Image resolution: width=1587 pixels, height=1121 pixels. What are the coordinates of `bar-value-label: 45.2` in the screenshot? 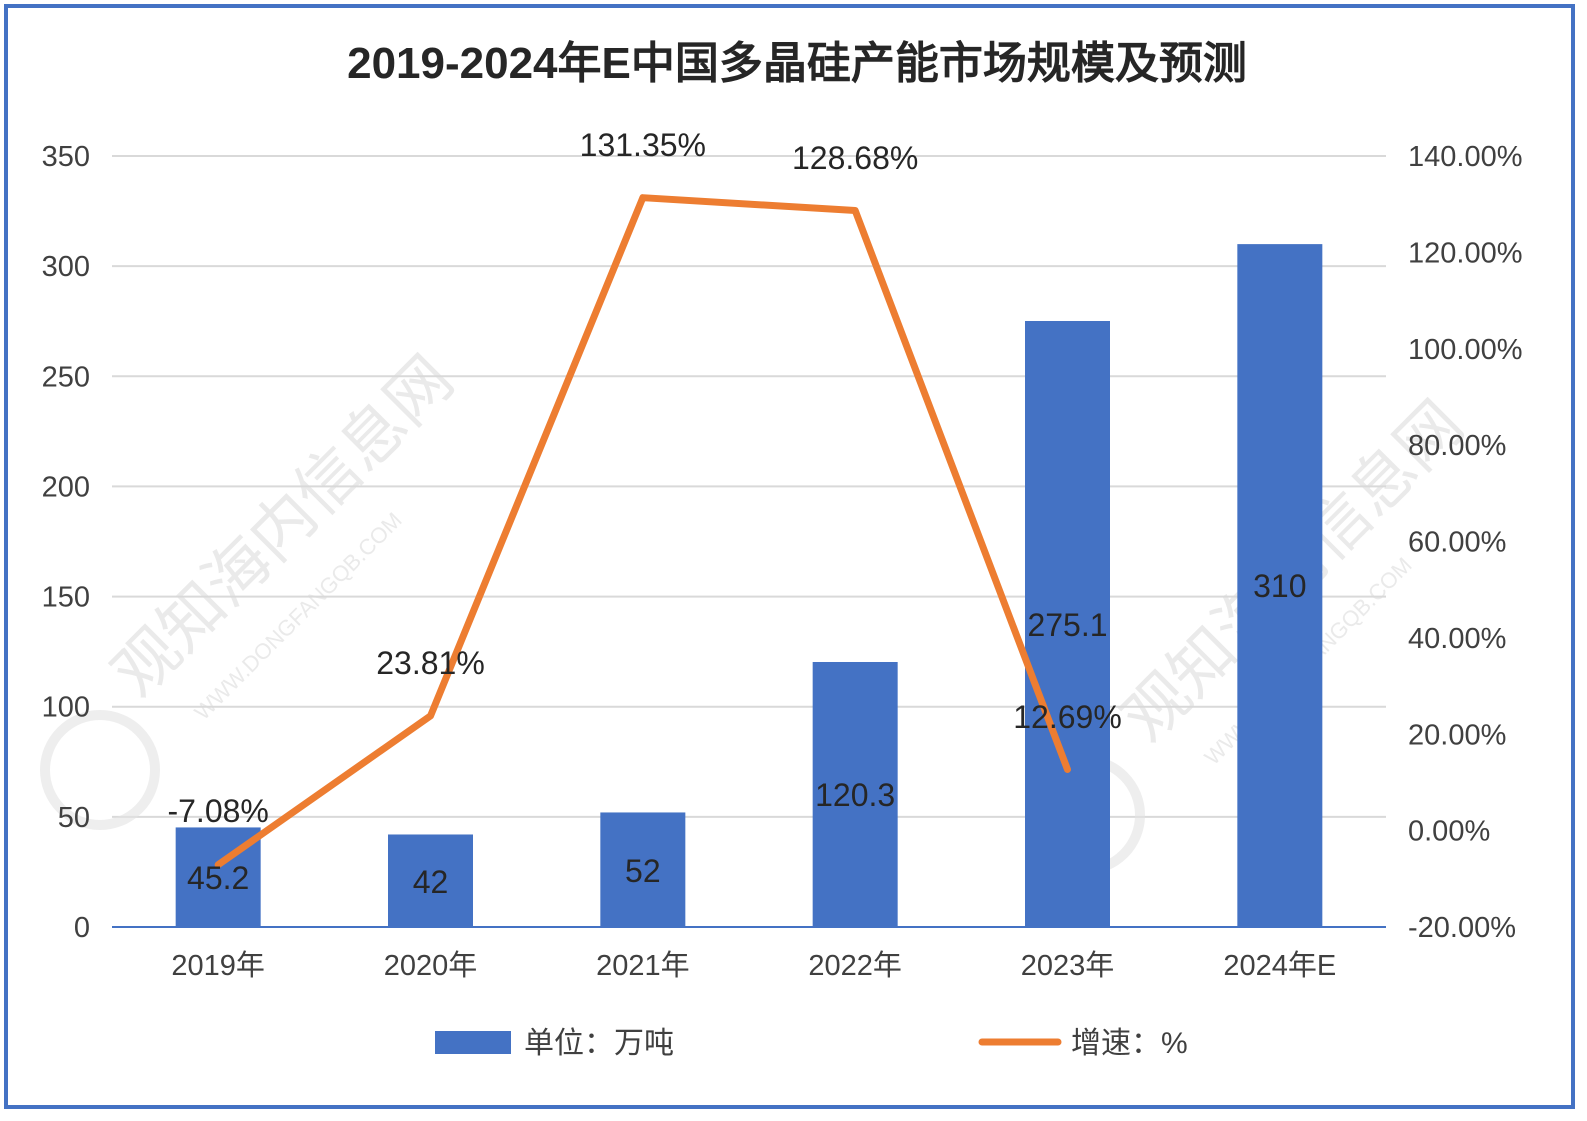 It's located at (218, 878).